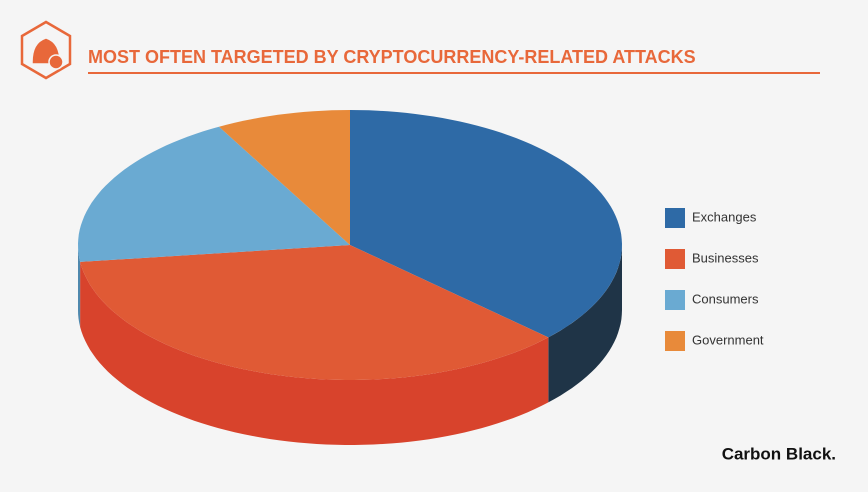 This screenshot has height=492, width=868. I want to click on brand-logo: Carbon Black., so click(779, 453).